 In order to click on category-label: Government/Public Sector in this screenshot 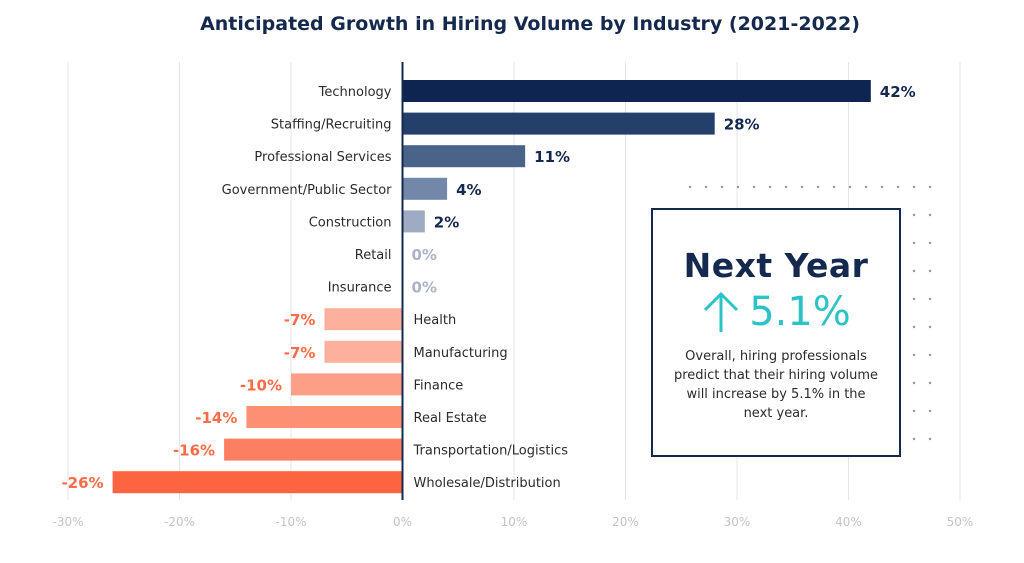, I will do `click(307, 190)`.